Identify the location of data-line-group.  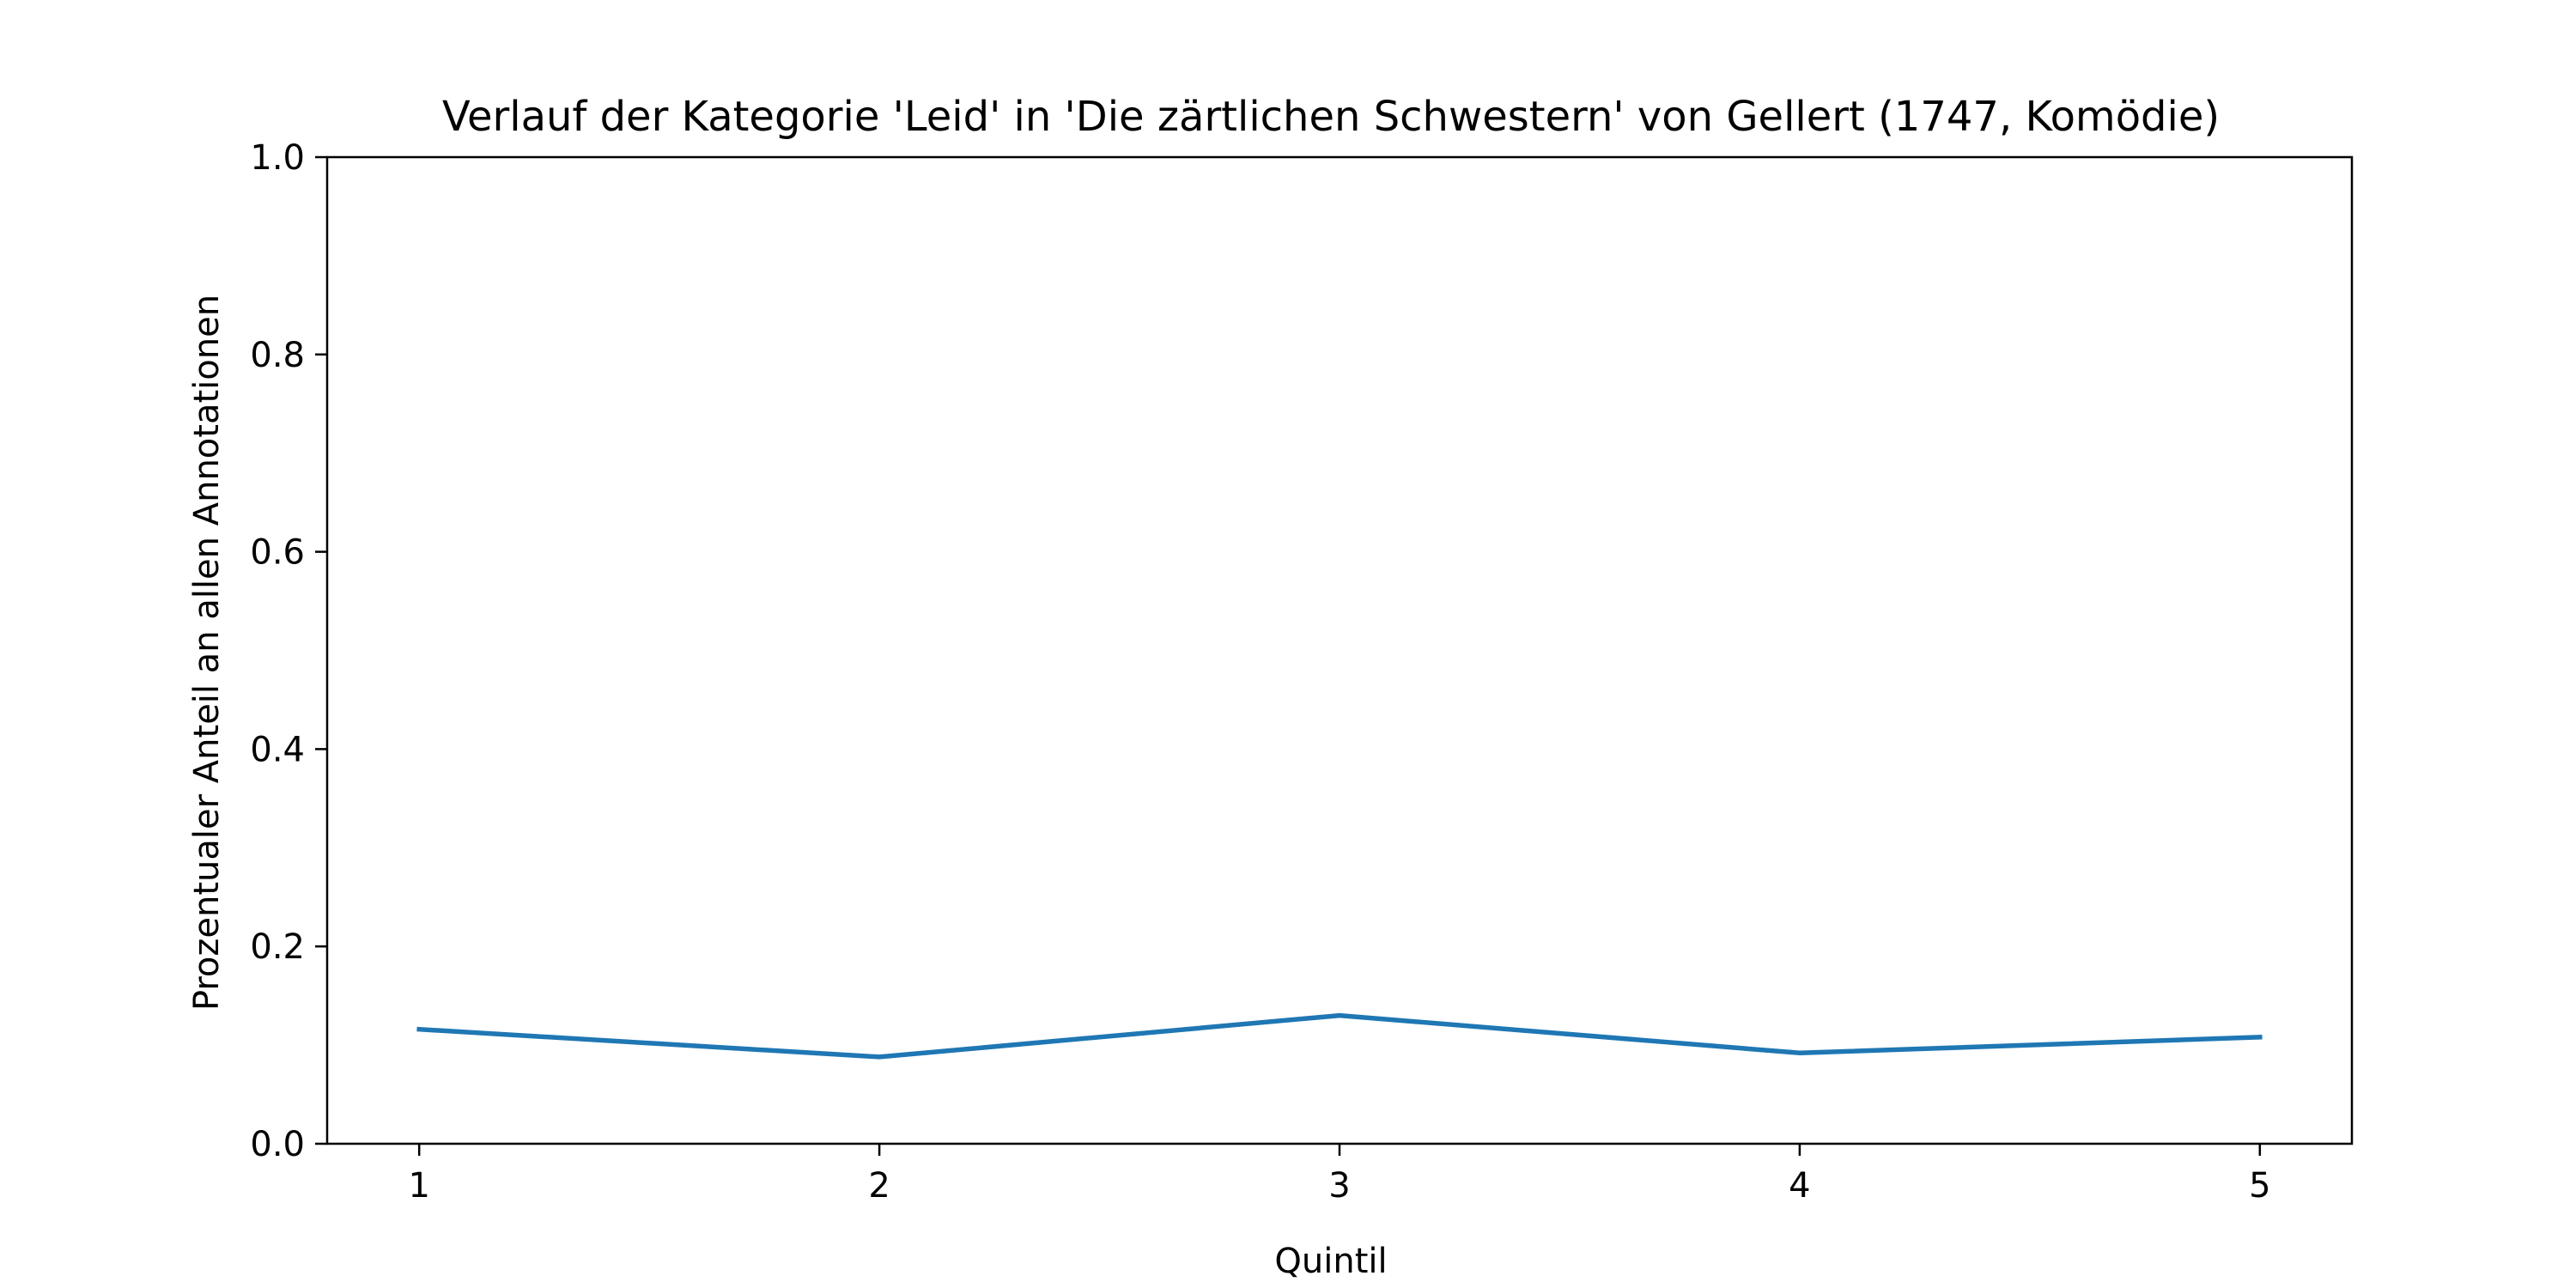
(1339, 1036).